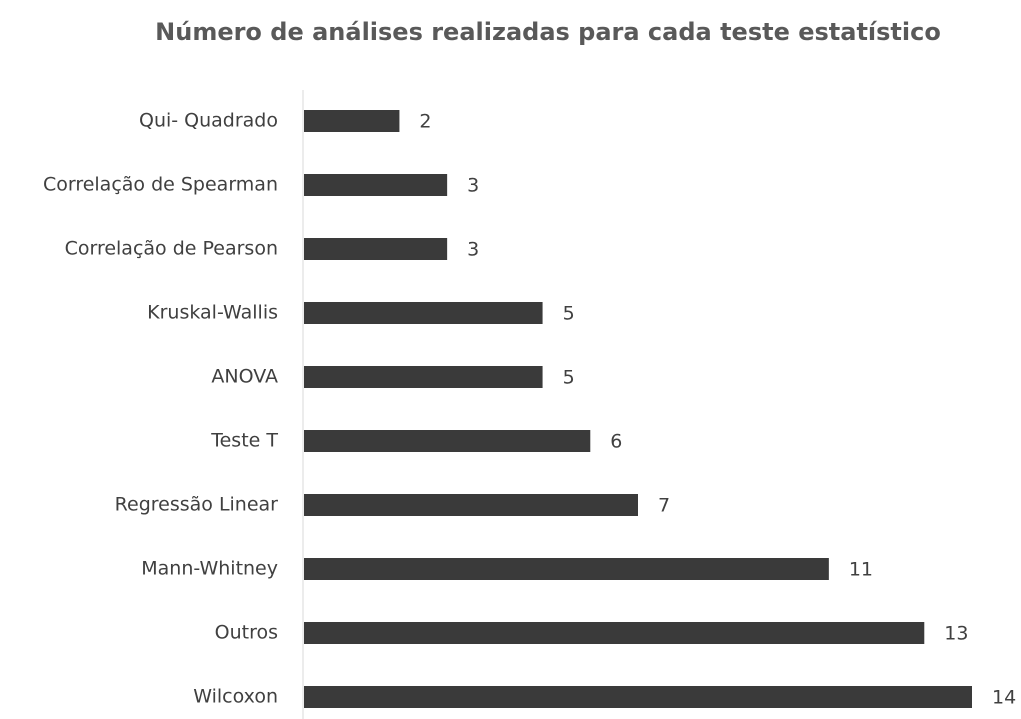 The width and height of the screenshot is (1021, 719). What do you see at coordinates (209, 569) in the screenshot?
I see `y-tick-label: Mann-Whitney` at bounding box center [209, 569].